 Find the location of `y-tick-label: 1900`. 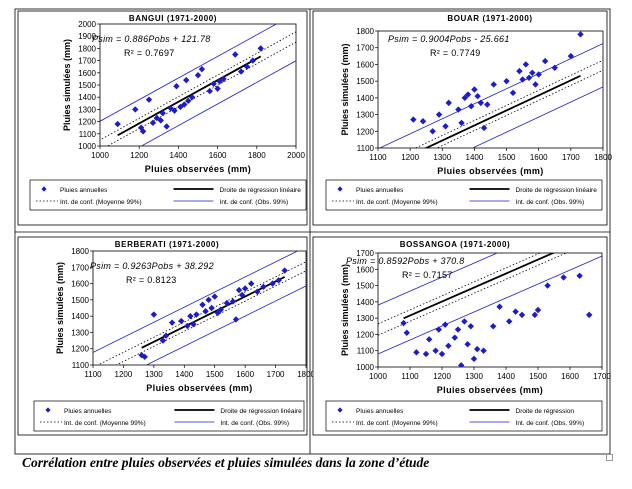

y-tick-label: 1900 is located at coordinates (87, 36).